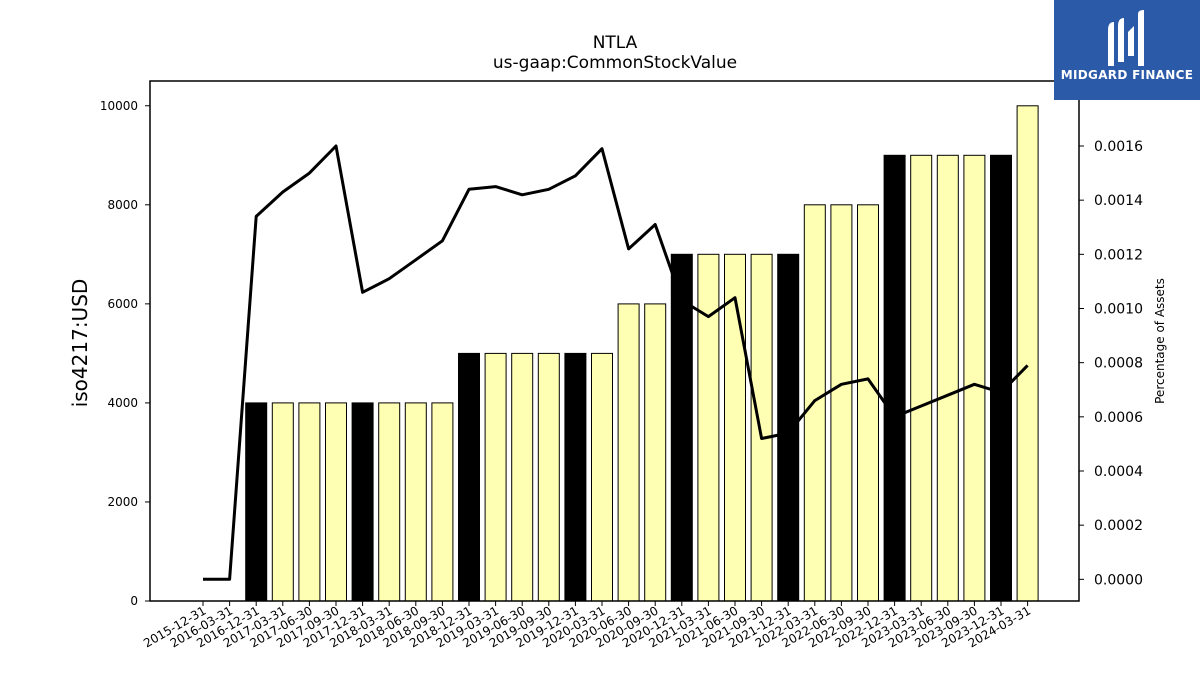  Describe the element at coordinates (1118, 418) in the screenshot. I see `y2-tick-label: 0.0006` at that location.